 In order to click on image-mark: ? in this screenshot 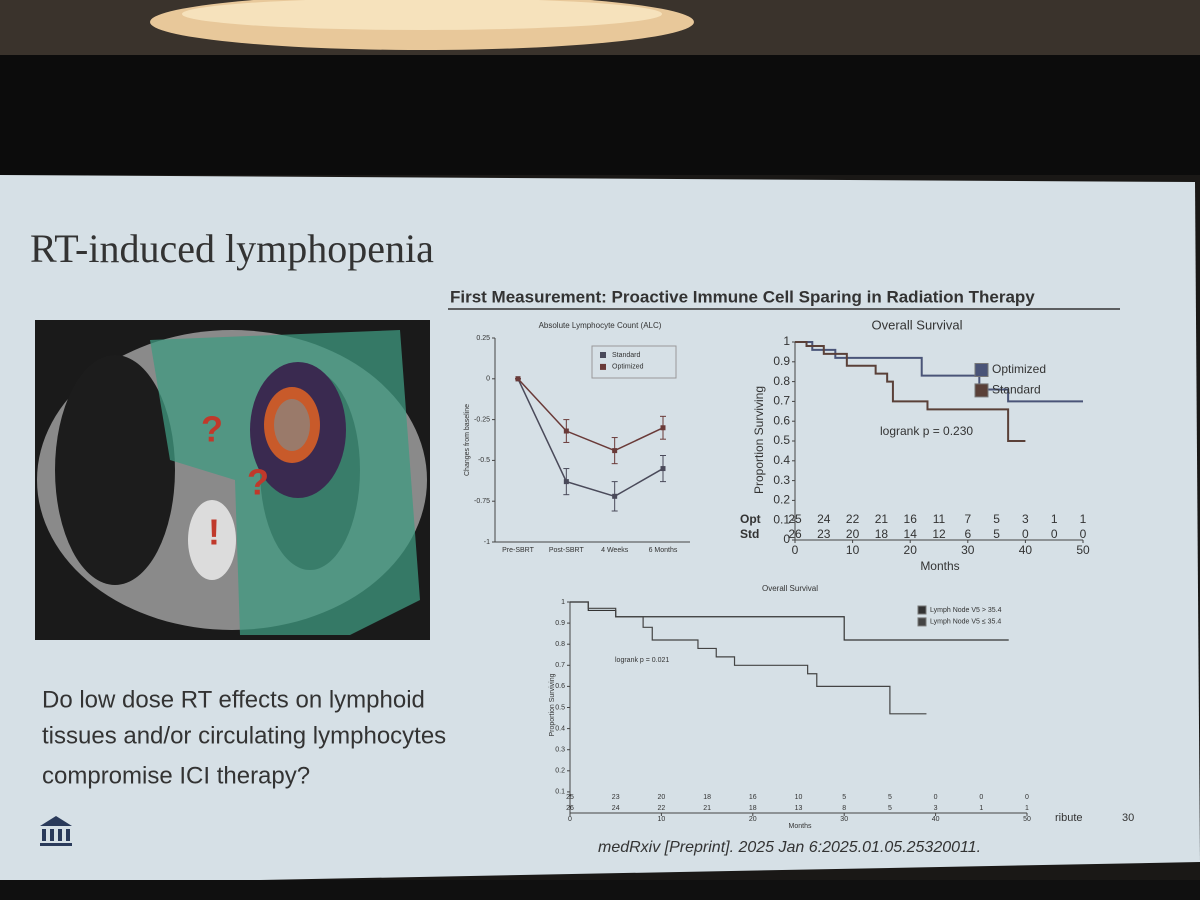, I will do `click(212, 429)`.